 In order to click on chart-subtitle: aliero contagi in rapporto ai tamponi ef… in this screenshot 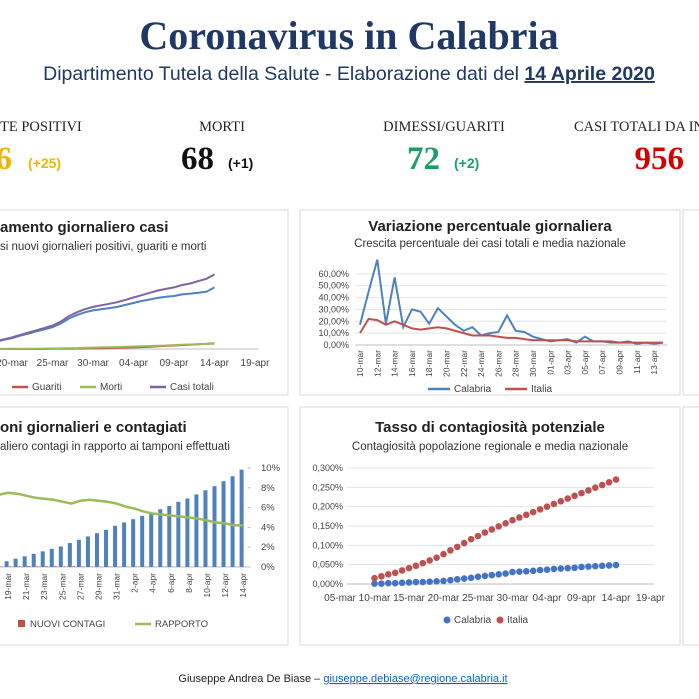, I will do `click(115, 447)`.